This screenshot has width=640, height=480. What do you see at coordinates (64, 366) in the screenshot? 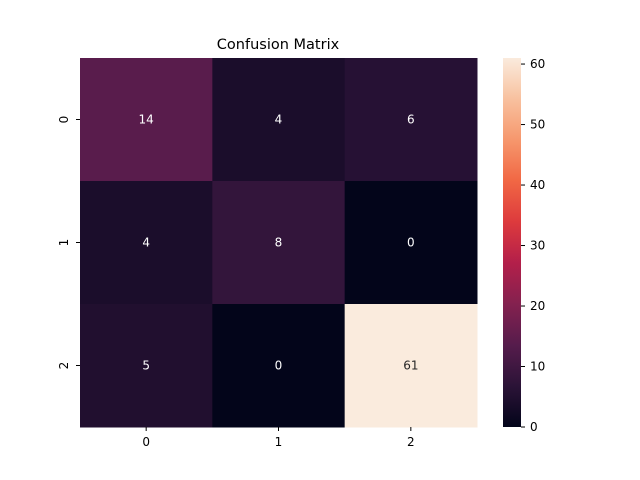
I see `y-tick-label: 2` at bounding box center [64, 366].